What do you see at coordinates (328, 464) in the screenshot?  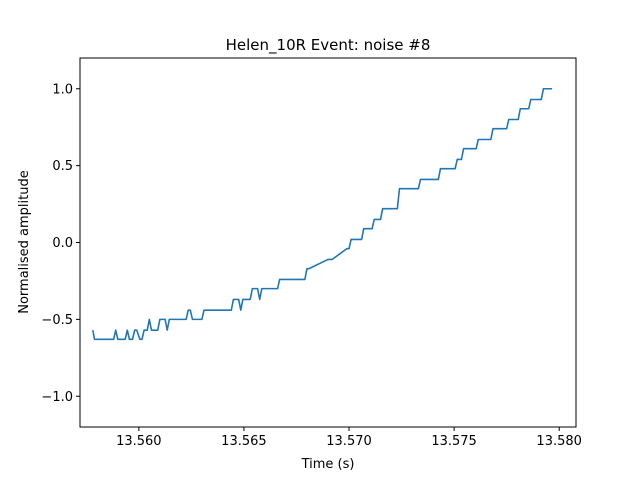 I see `x-axis-label: Time (s)` at bounding box center [328, 464].